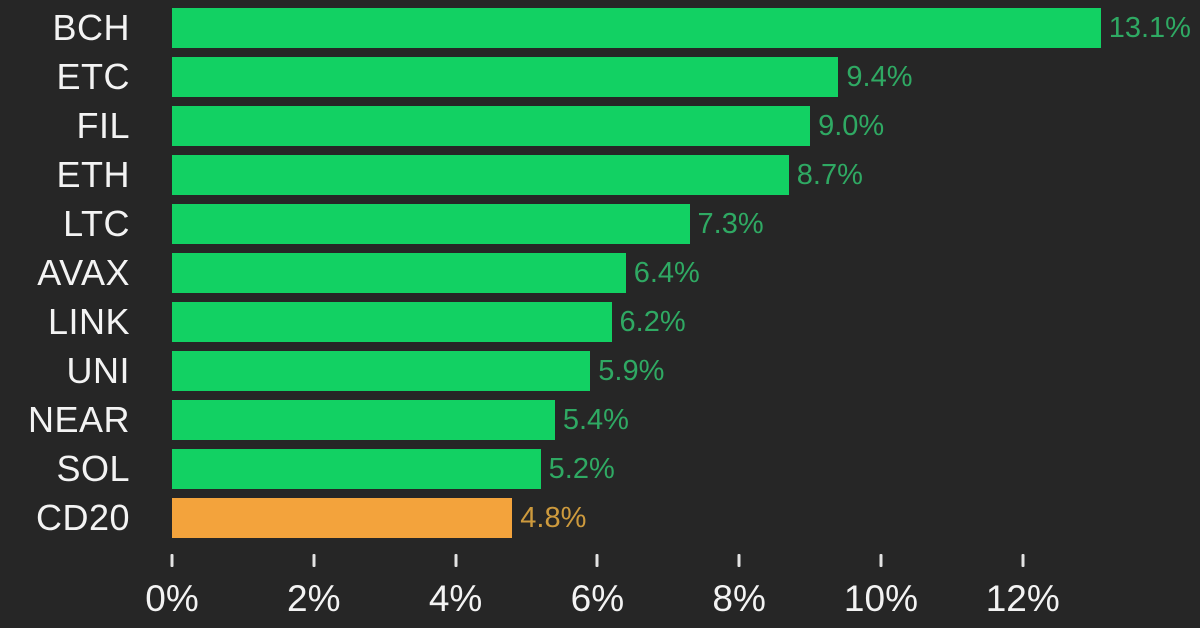  What do you see at coordinates (652, 321) in the screenshot?
I see `bar-value-label: 6.2%` at bounding box center [652, 321].